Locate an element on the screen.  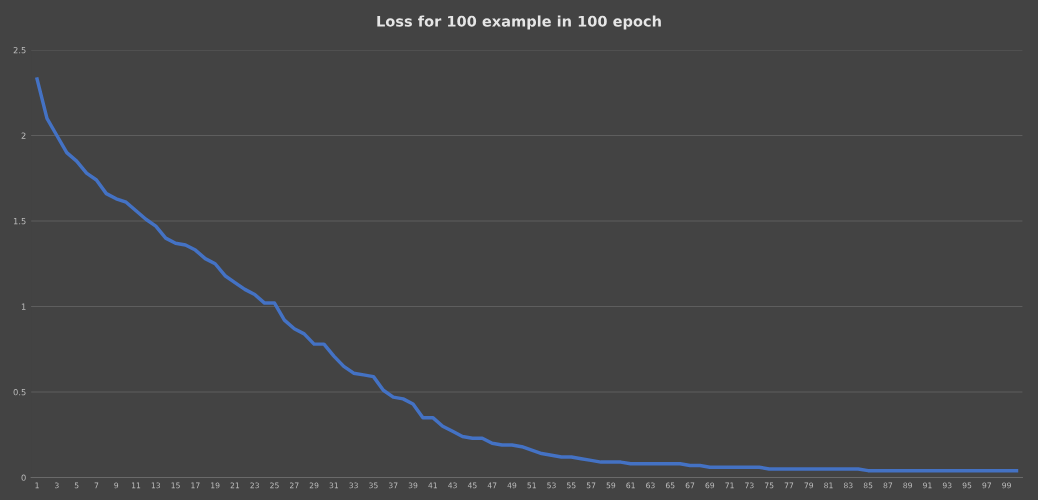
y-tick-label: 2 is located at coordinates (23, 135).